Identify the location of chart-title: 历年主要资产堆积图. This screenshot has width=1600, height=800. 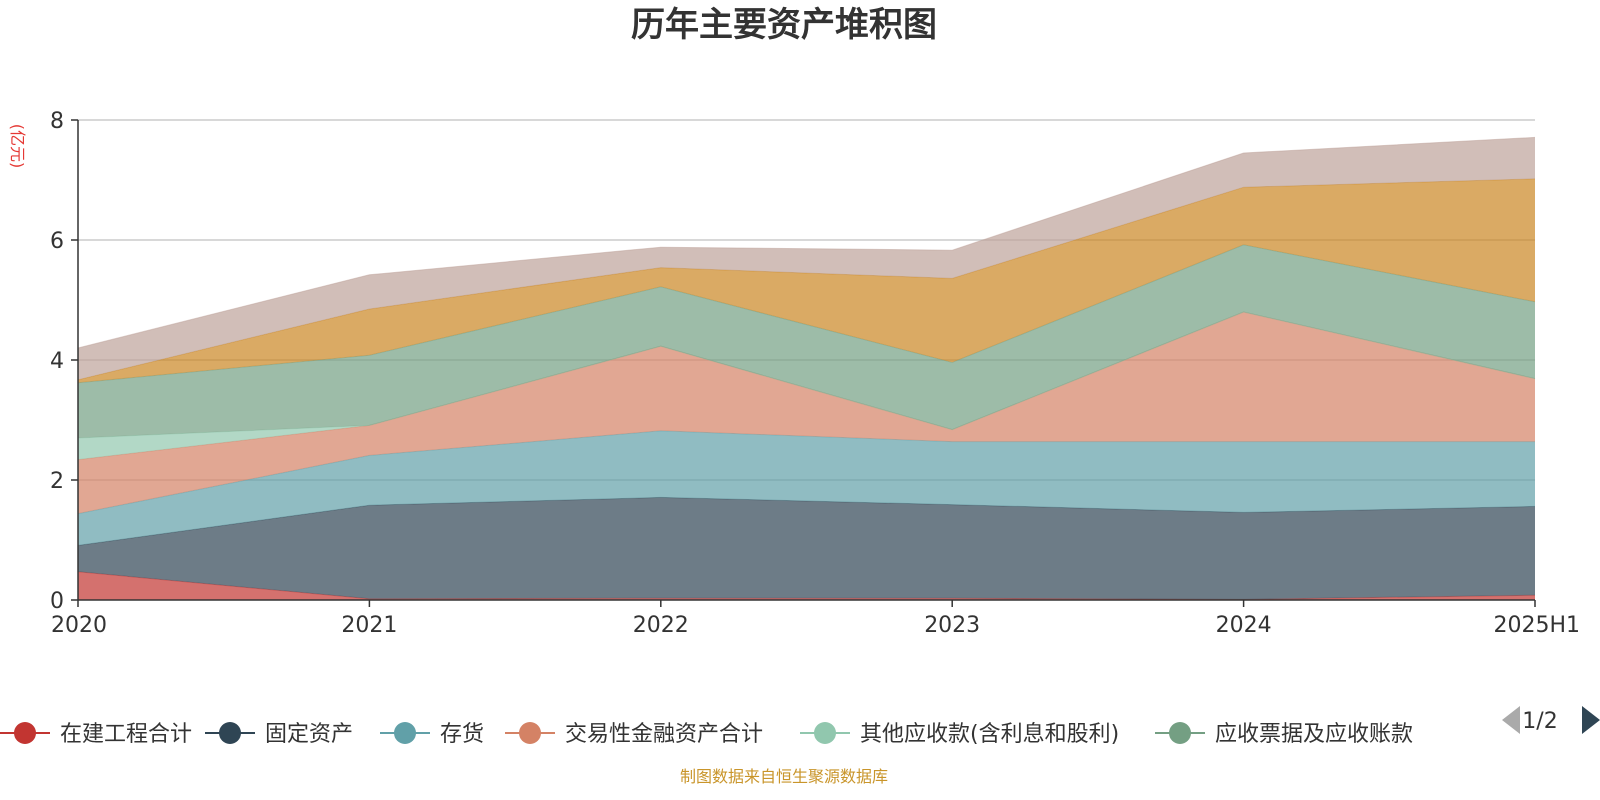
(784, 25).